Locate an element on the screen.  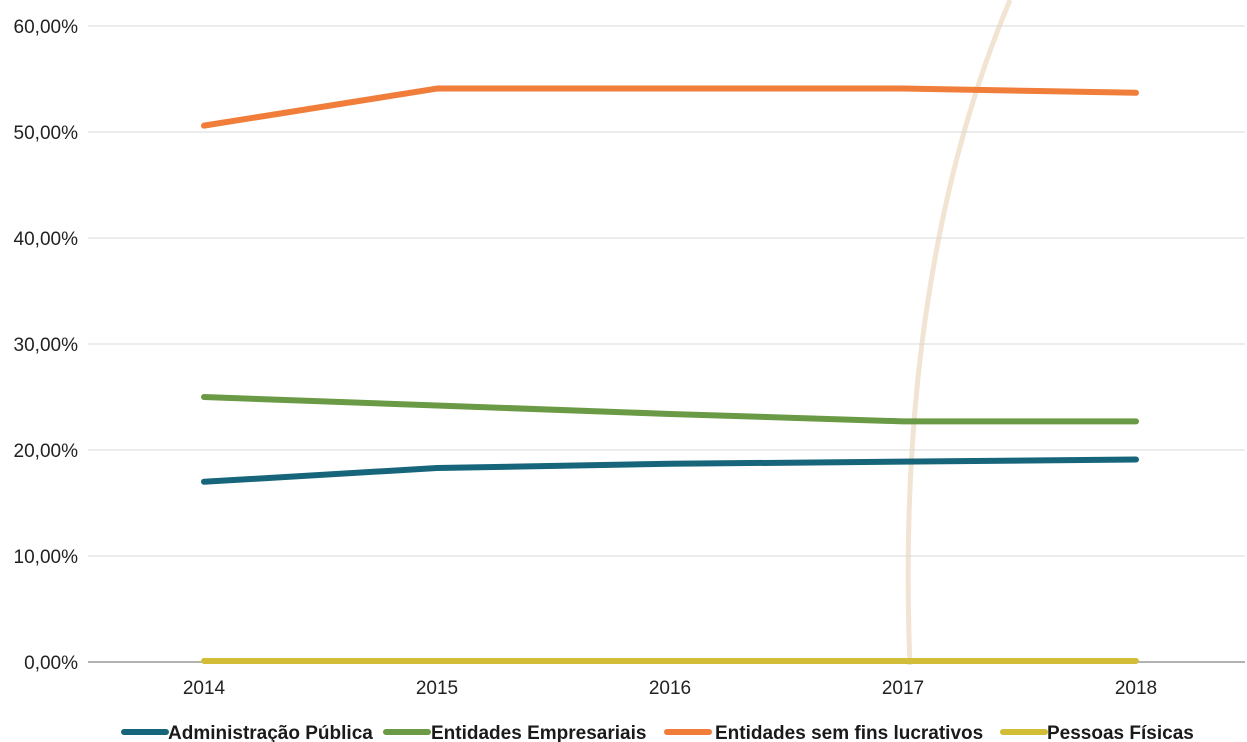
y-tick-label: 10,00% is located at coordinates (46, 557).